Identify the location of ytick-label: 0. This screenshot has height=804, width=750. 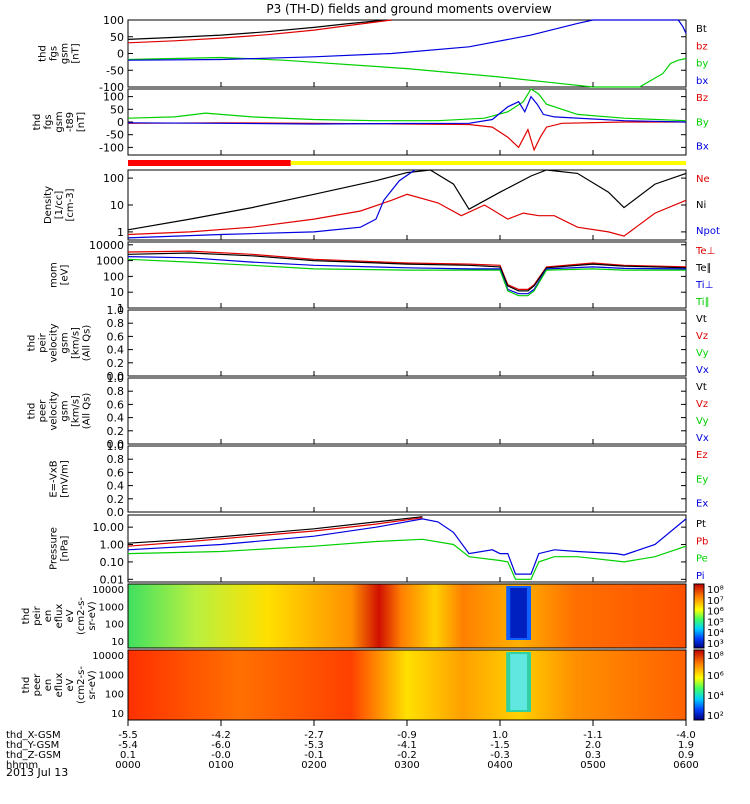
(120, 122).